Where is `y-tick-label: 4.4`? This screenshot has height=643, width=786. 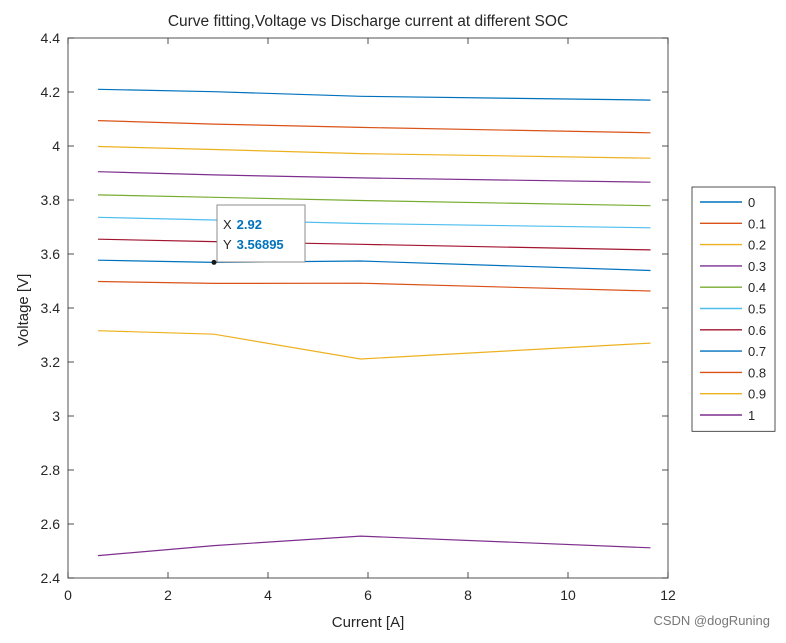
y-tick-label: 4.4 is located at coordinates (51, 38).